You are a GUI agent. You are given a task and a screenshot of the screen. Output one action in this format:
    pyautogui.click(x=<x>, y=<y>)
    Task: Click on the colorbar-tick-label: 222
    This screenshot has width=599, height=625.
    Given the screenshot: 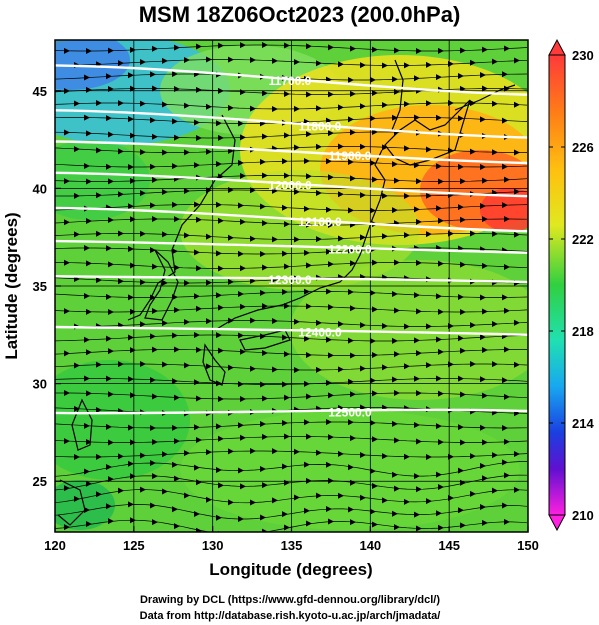 What is the action you would take?
    pyautogui.click(x=583, y=239)
    